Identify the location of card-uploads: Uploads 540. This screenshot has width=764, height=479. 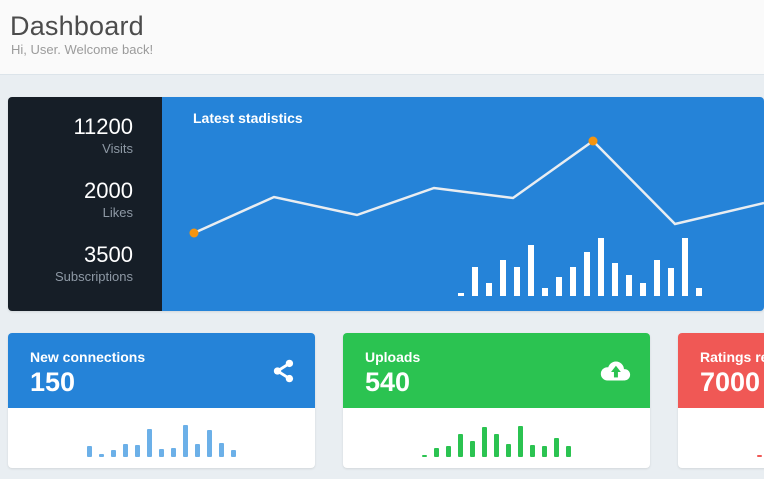
(496, 400).